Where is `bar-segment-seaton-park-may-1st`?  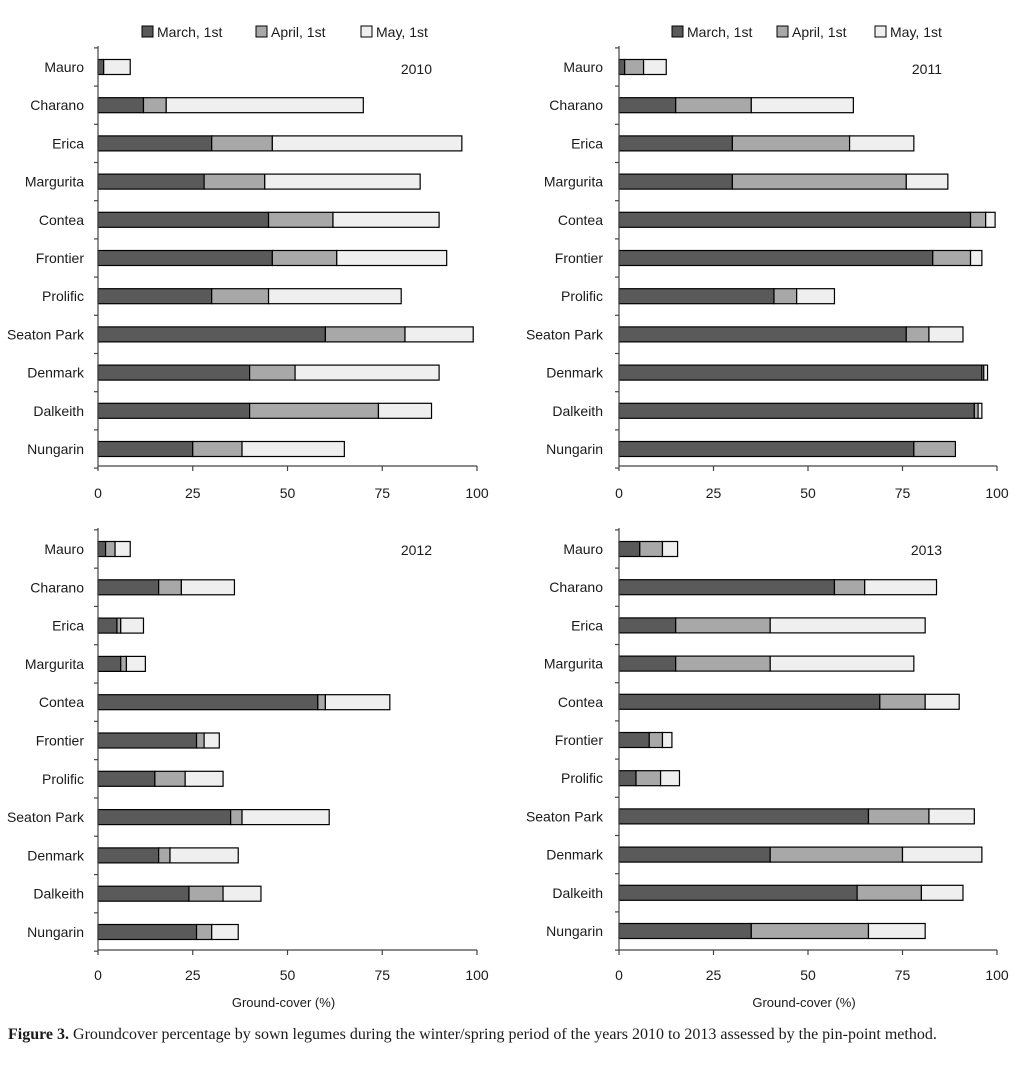 bar-segment-seaton-park-may-1st is located at coordinates (285, 817).